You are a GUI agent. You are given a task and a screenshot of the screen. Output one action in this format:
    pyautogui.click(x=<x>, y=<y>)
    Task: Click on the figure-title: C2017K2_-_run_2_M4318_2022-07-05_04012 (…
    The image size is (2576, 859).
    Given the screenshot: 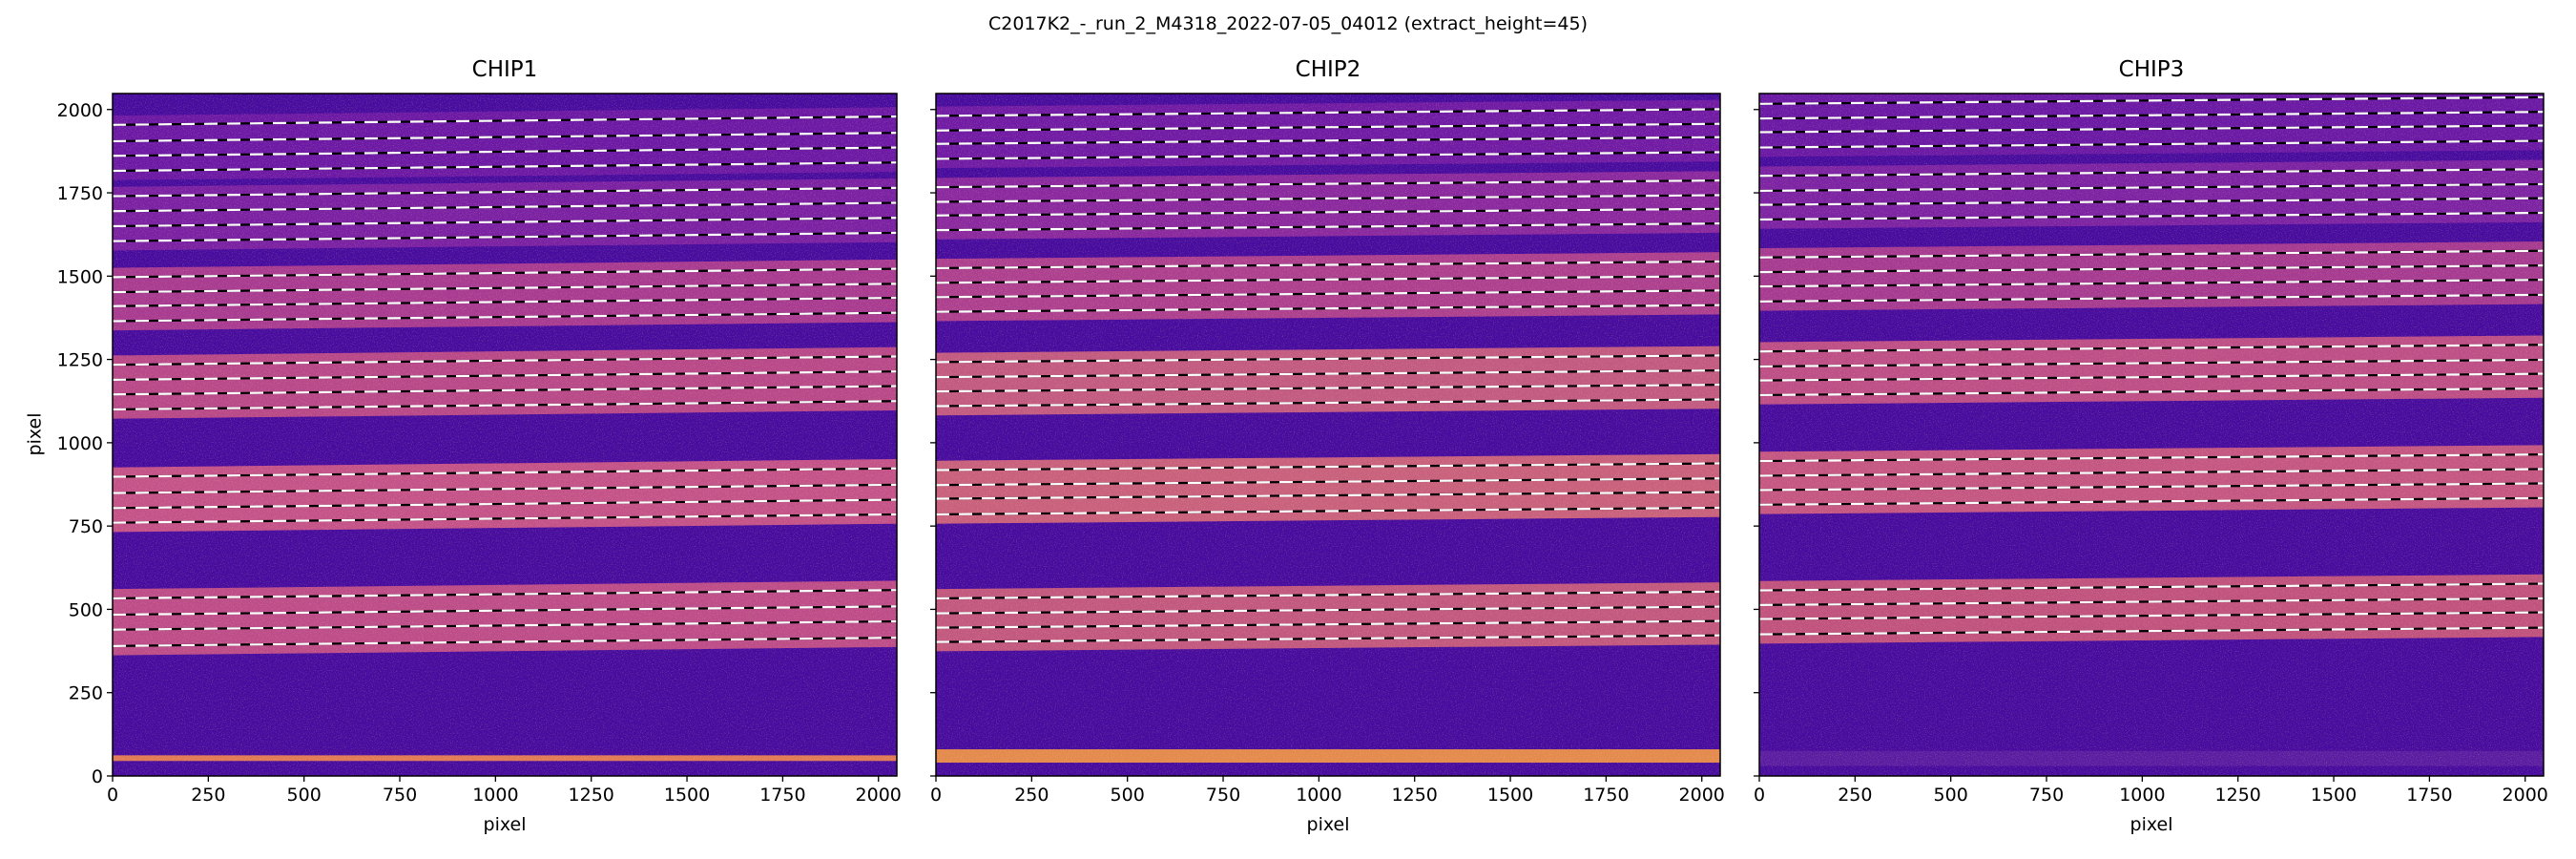 What is the action you would take?
    pyautogui.click(x=1288, y=23)
    